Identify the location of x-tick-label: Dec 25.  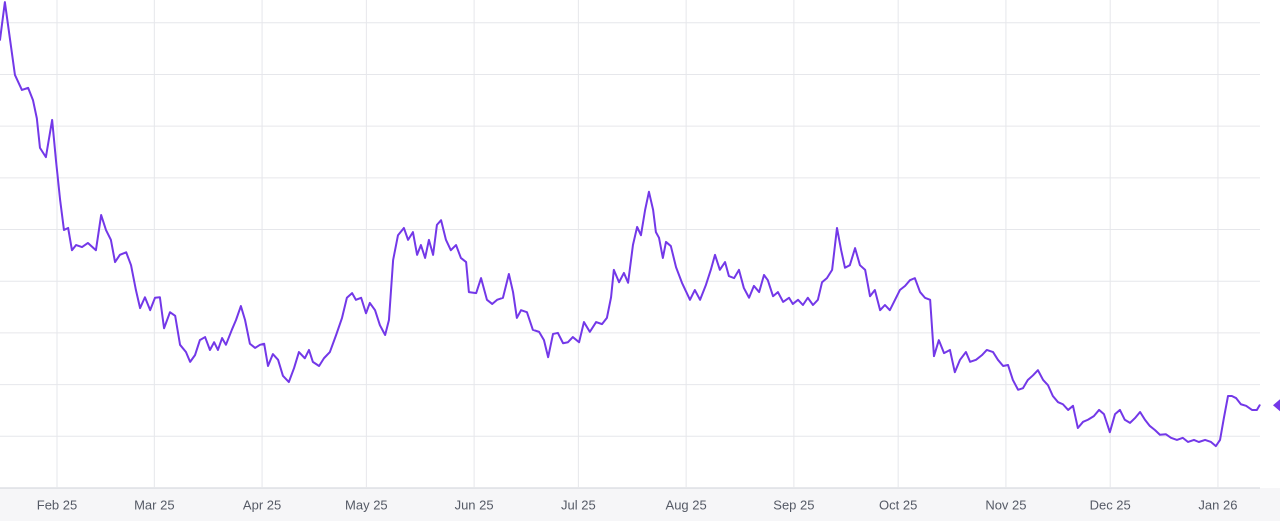
(1110, 504).